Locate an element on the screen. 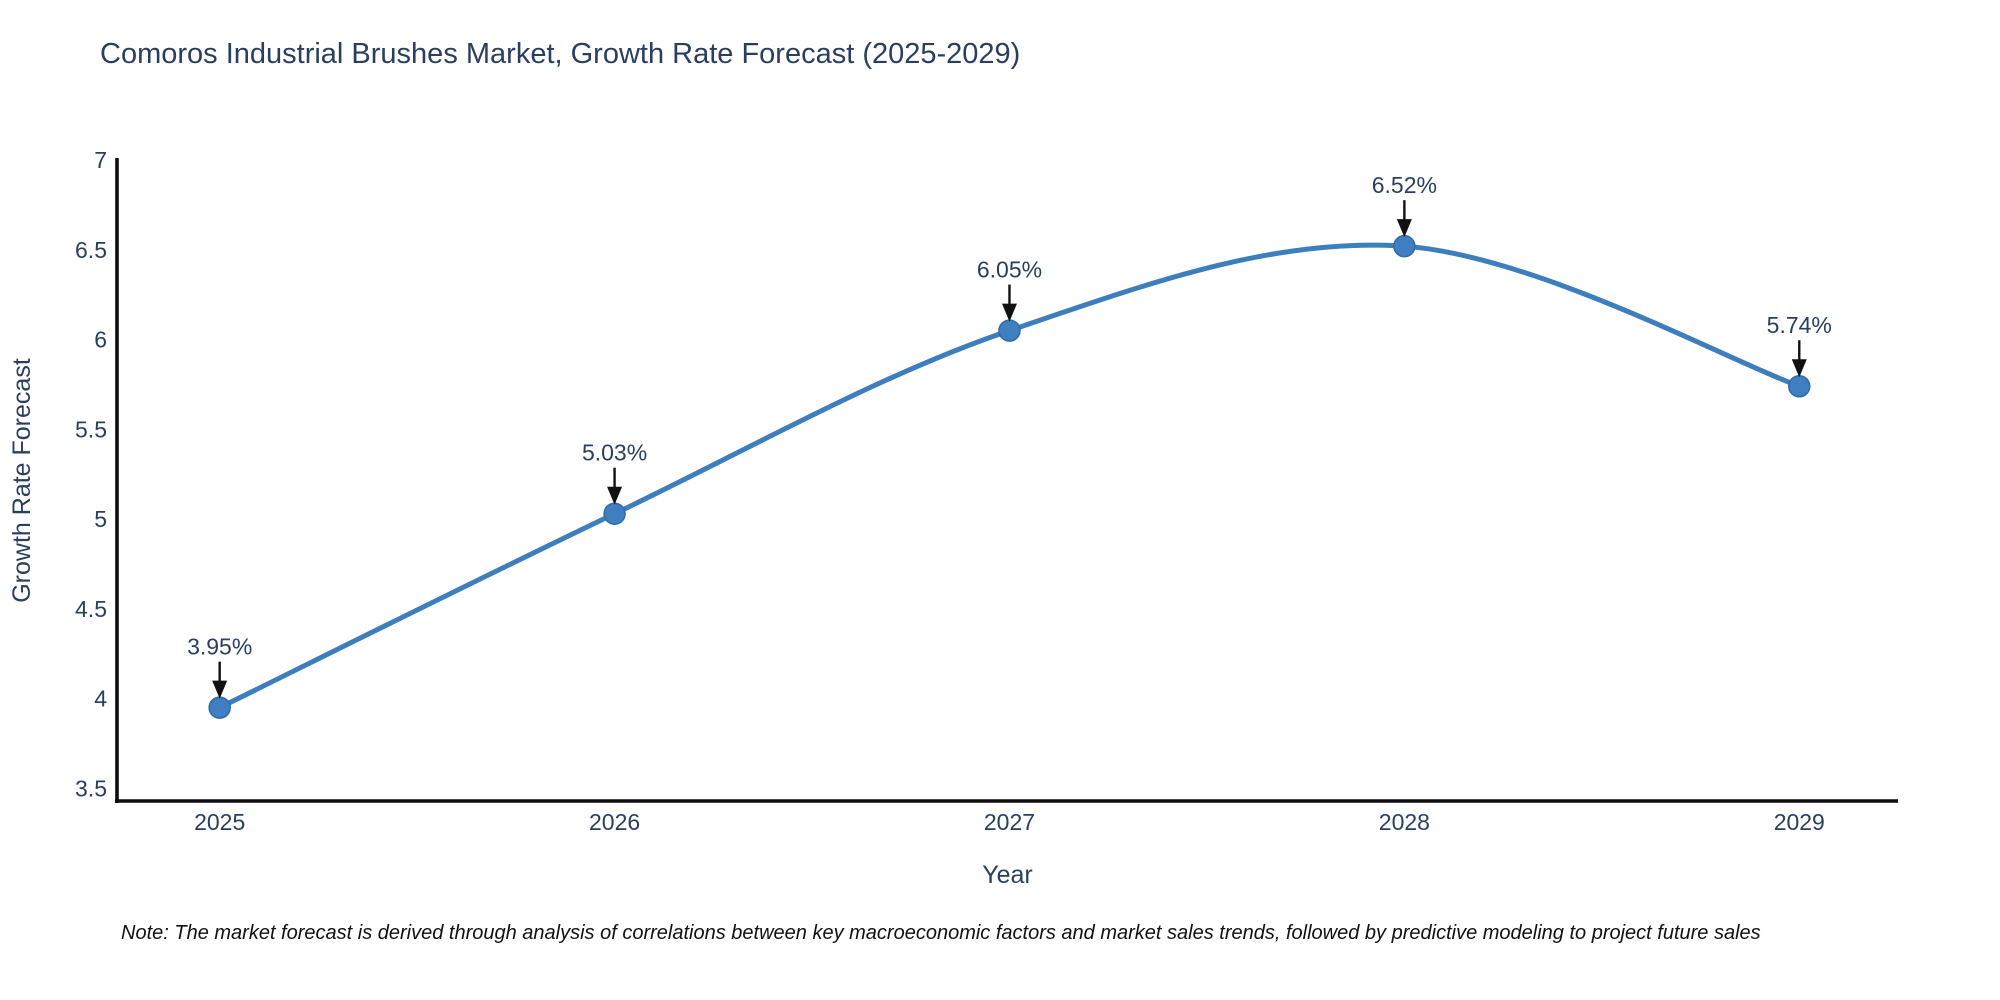 The image size is (2000, 1000). x-axis-title: Year is located at coordinates (1007, 875).